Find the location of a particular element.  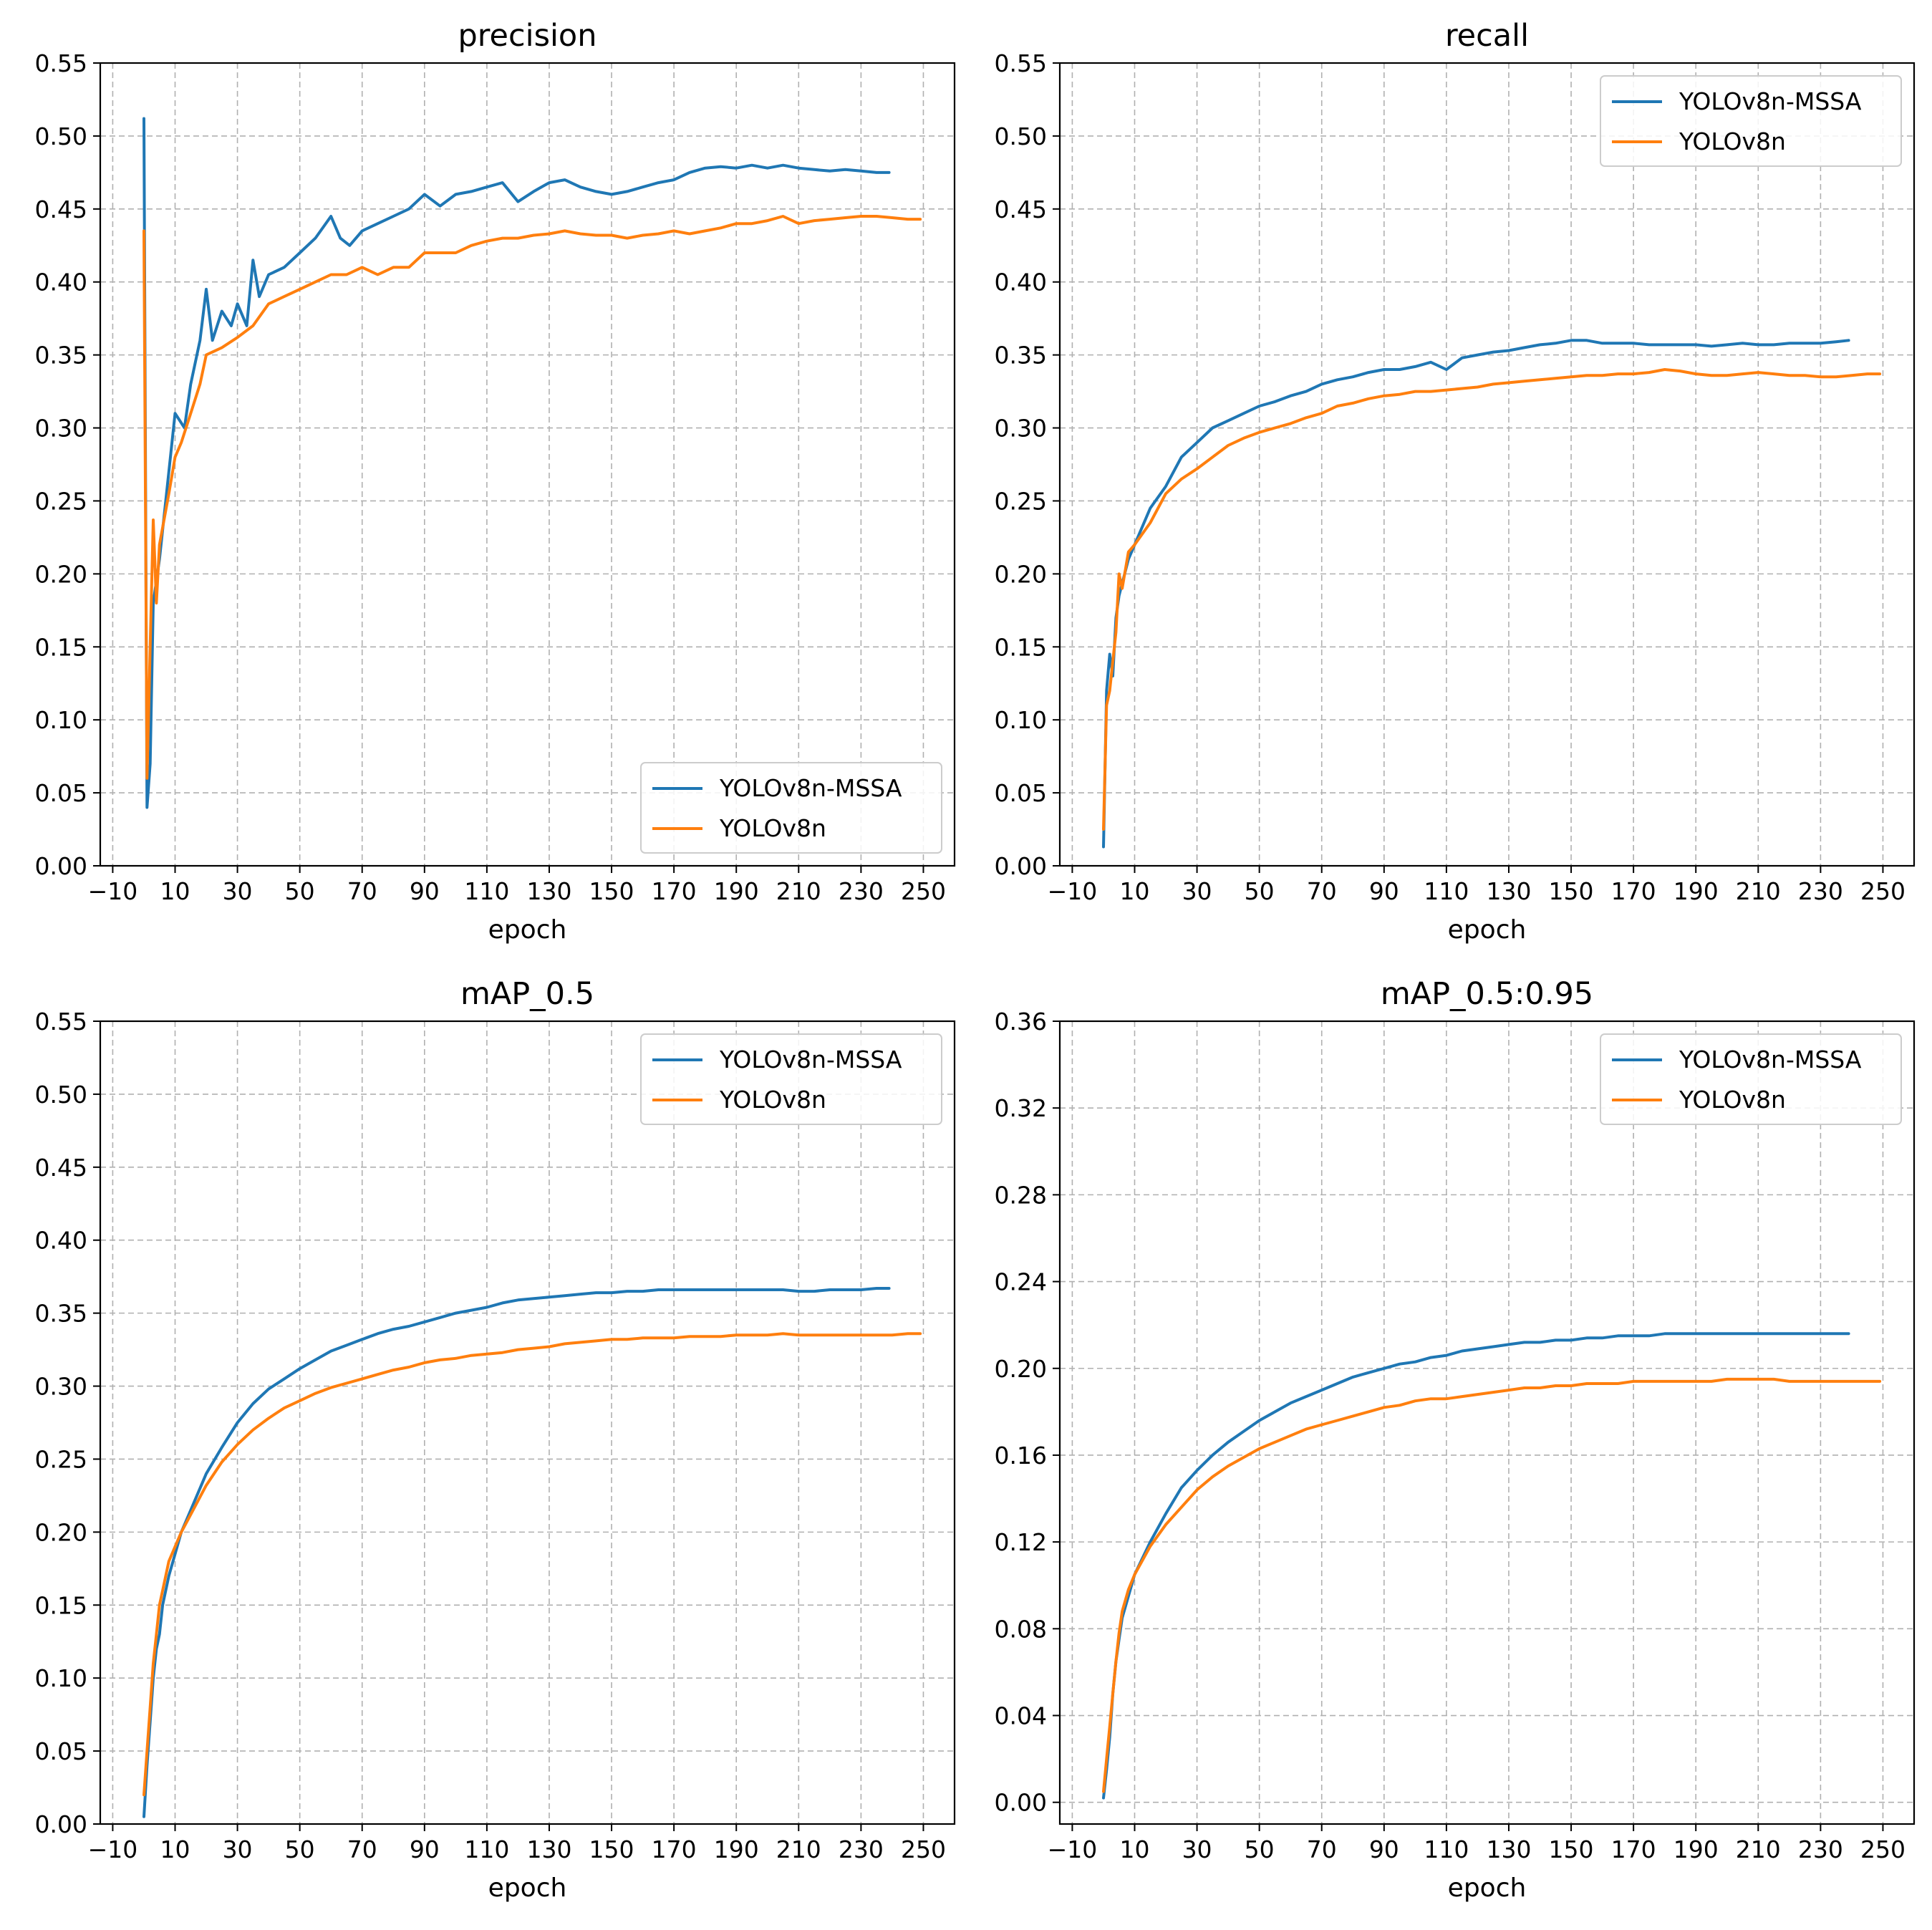

y-tick-label: 0.32 is located at coordinates (1021, 1108).